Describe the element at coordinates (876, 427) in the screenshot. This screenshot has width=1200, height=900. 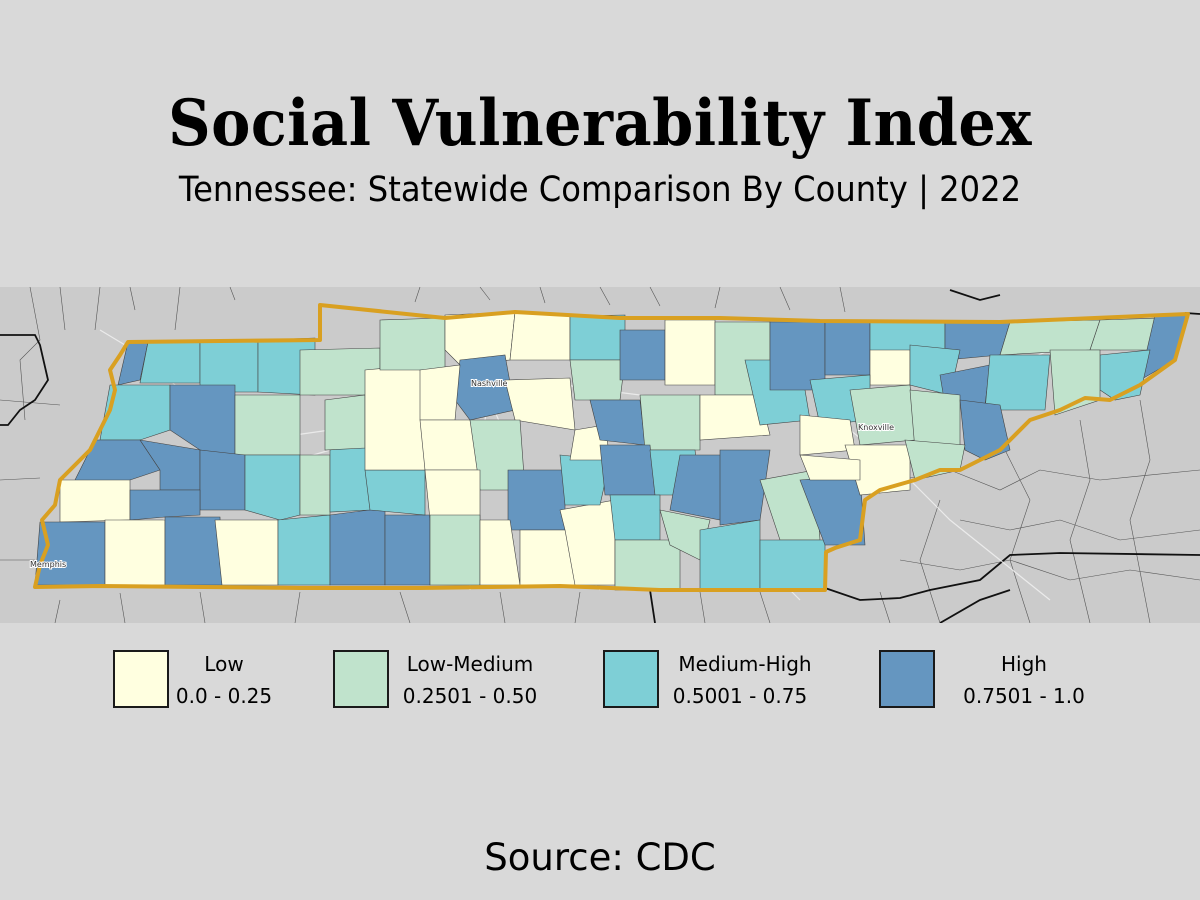
I see `city-label-knoxville: Knoxville` at that location.